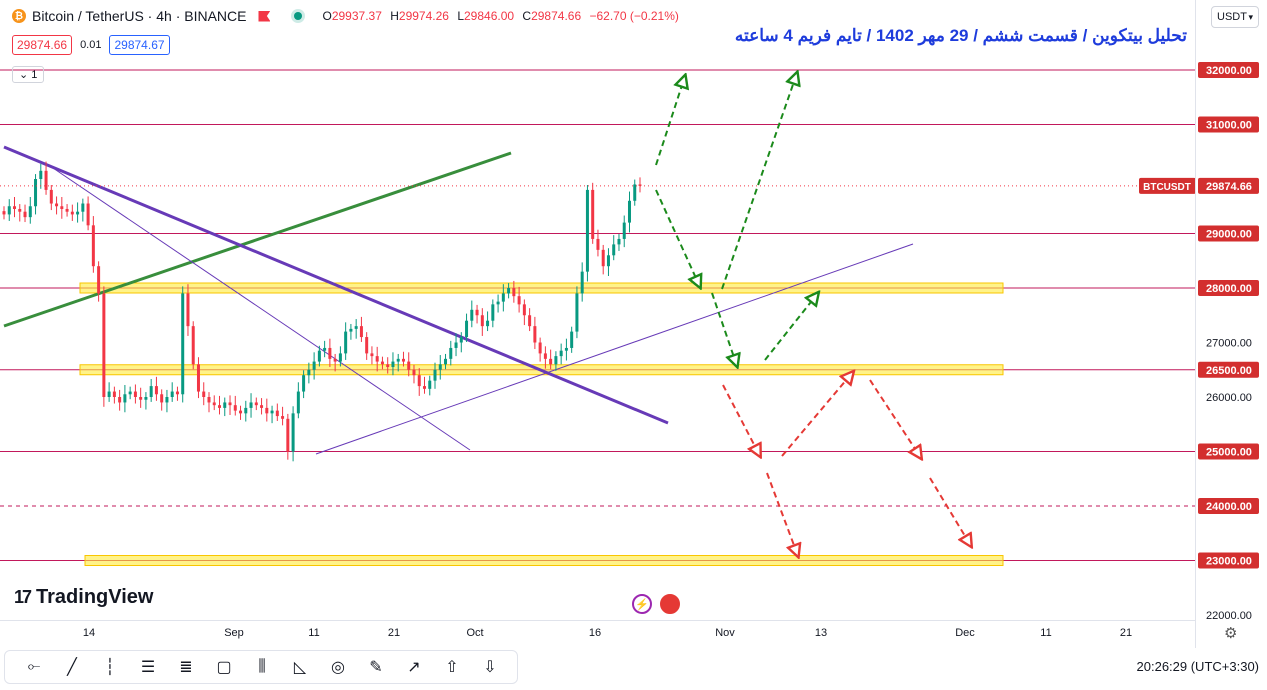 This screenshot has width=1267, height=690. Describe the element at coordinates (414, 667) in the screenshot. I see `arrow-icon: ↗` at that location.